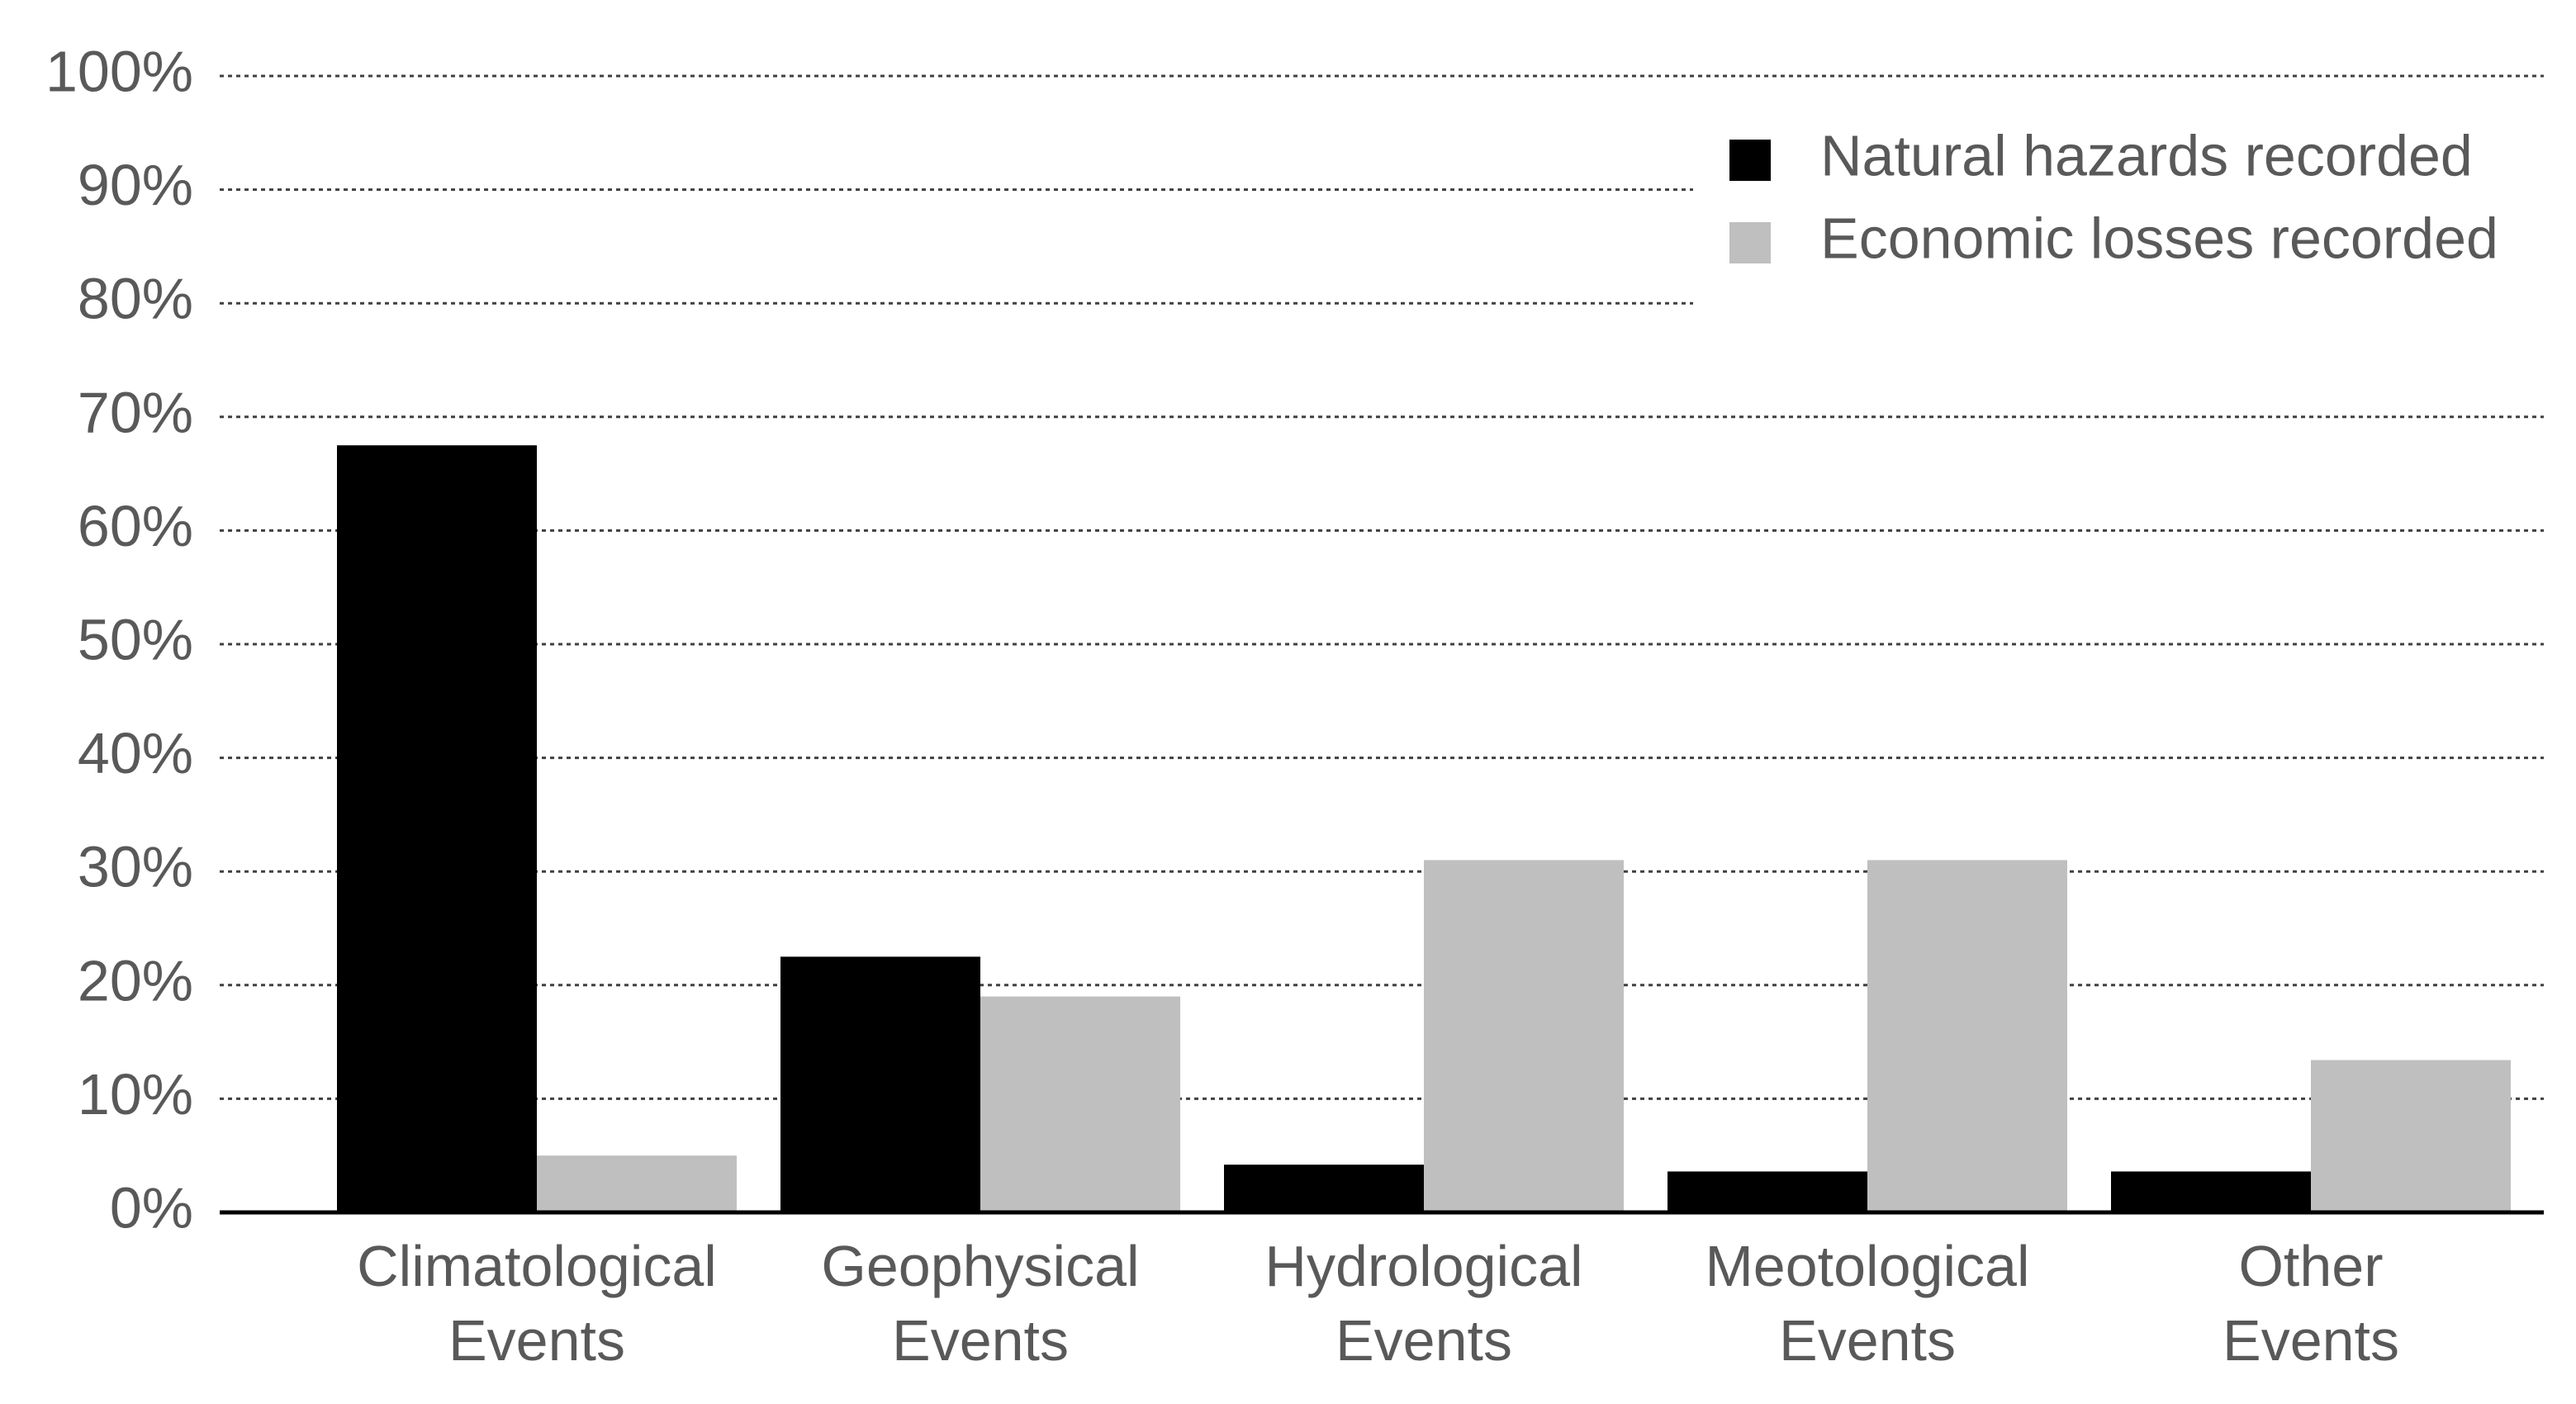  I want to click on y-tick-label: 0%, so click(151, 1208).